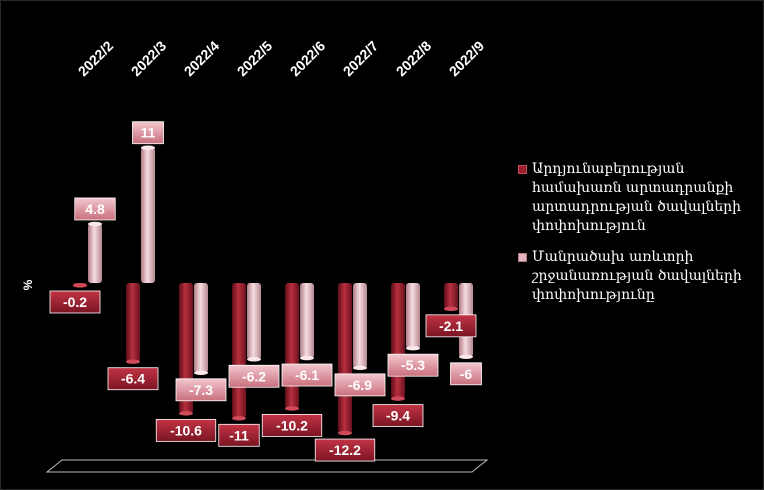 Image resolution: width=764 pixels, height=490 pixels. Describe the element at coordinates (522, 169) in the screenshot. I see `legend-swatch-industry` at that location.